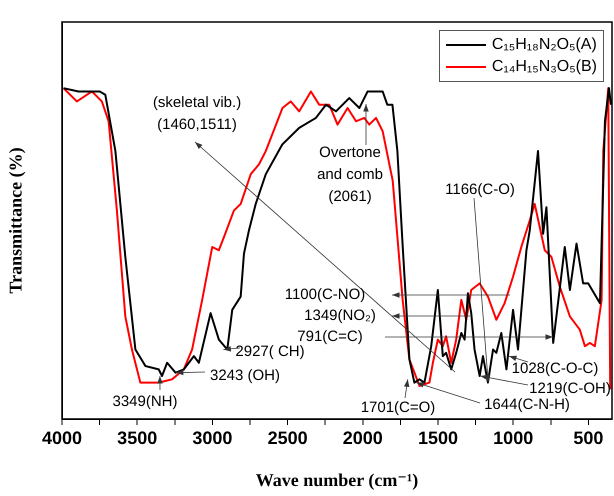 The height and width of the screenshot is (496, 614). I want to click on x-axis-title: Wave number (cm⁻¹), so click(337, 480).